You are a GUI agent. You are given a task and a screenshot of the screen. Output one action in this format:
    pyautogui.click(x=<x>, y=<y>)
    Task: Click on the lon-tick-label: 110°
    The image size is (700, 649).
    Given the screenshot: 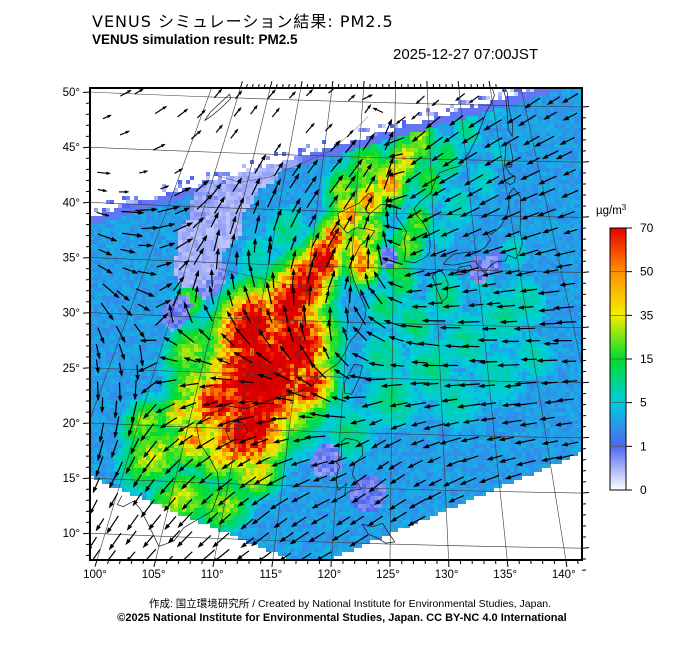 What is the action you would take?
    pyautogui.click(x=212, y=575)
    